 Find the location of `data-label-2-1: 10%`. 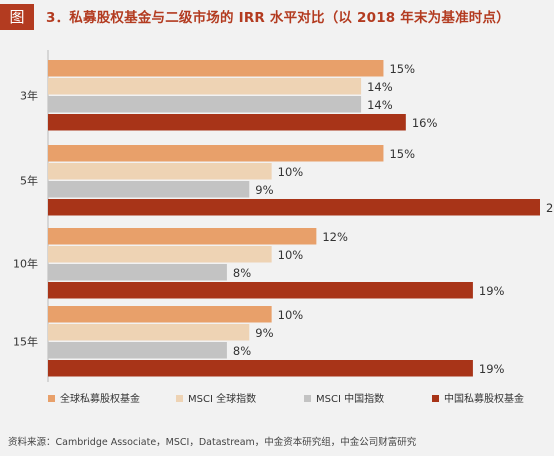

data-label-2-1: 10% is located at coordinates (291, 255).